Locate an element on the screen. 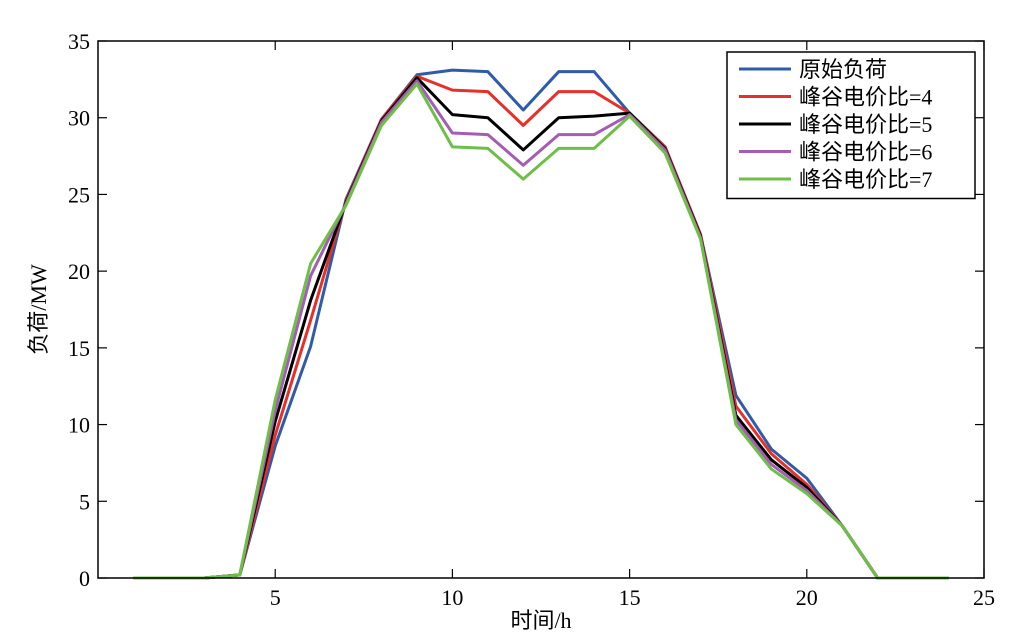  x-tick-label: 20 is located at coordinates (807, 597).